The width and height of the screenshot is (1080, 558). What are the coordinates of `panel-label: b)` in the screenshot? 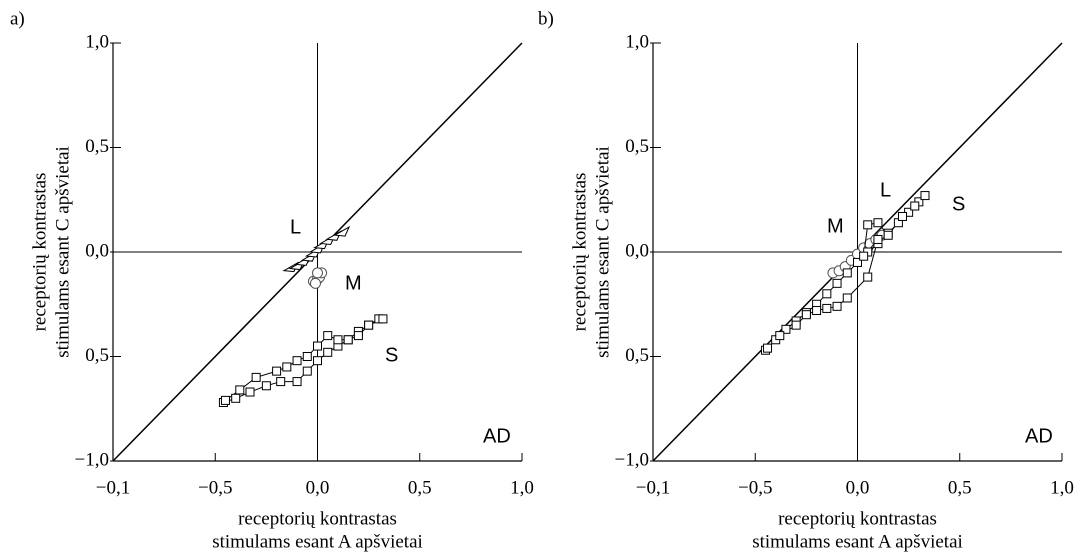 It's located at (546, 18).